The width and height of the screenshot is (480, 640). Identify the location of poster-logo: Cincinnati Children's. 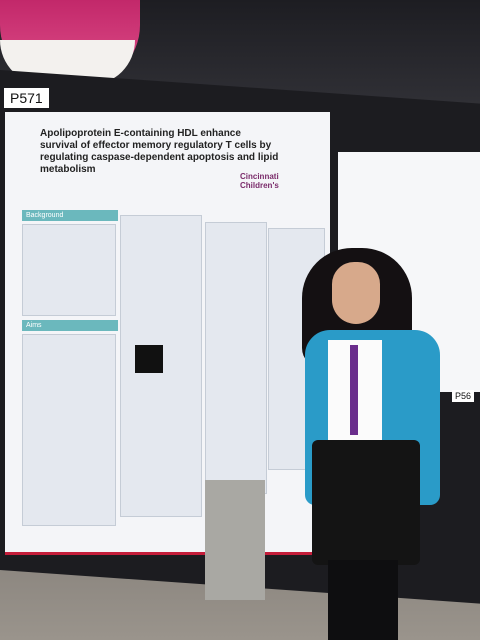
(259, 181).